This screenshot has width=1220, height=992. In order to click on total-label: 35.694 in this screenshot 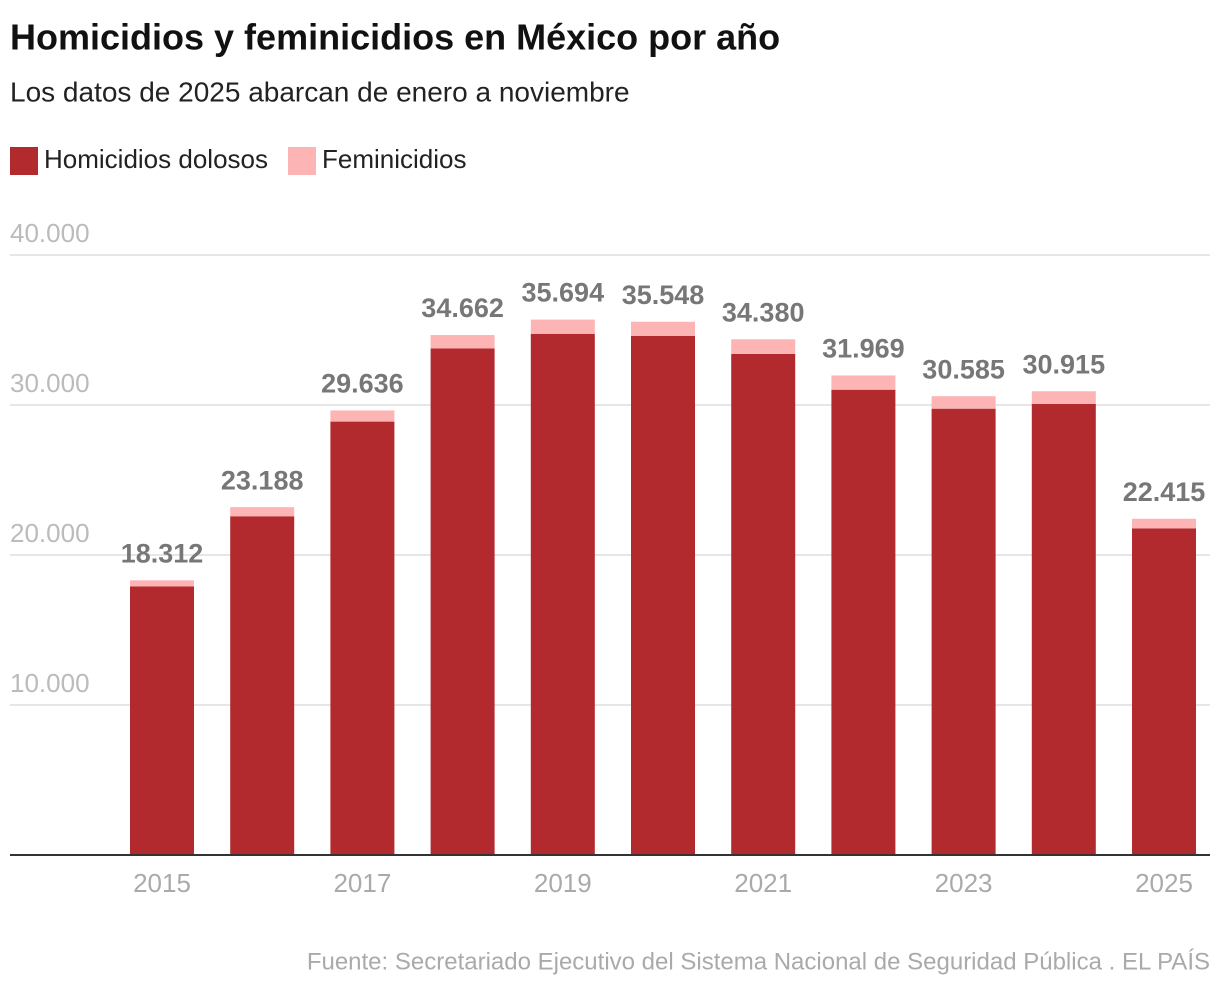, I will do `click(563, 293)`.